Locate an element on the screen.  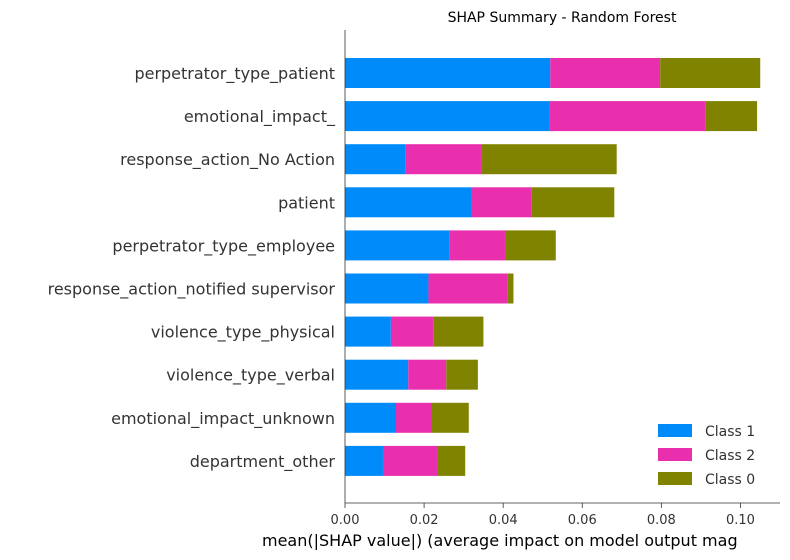
x-tick-label: 0.10 is located at coordinates (740, 520).